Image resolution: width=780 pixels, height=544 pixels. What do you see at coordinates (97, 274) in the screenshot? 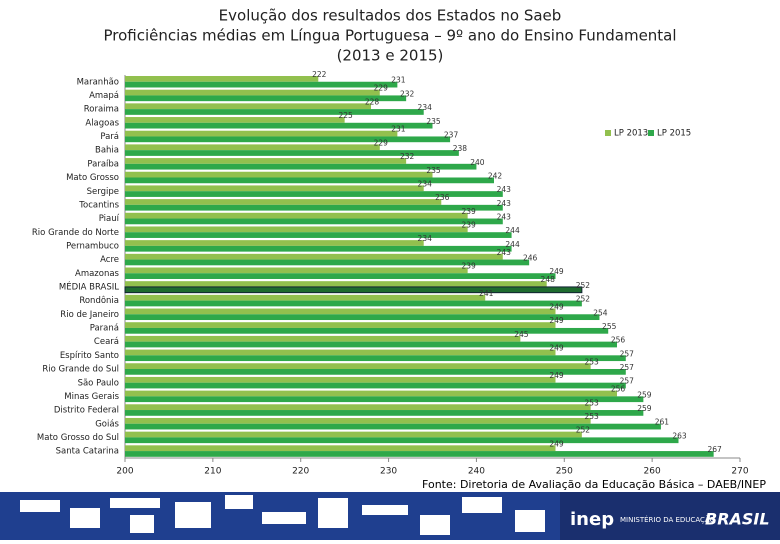
I see `y-tick-label: Amazonas` at bounding box center [97, 274].